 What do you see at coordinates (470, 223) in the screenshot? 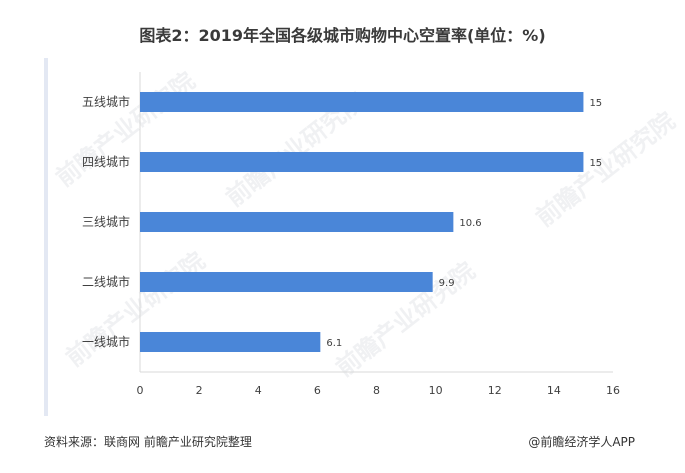
I see `data-label: 10.6` at bounding box center [470, 223].